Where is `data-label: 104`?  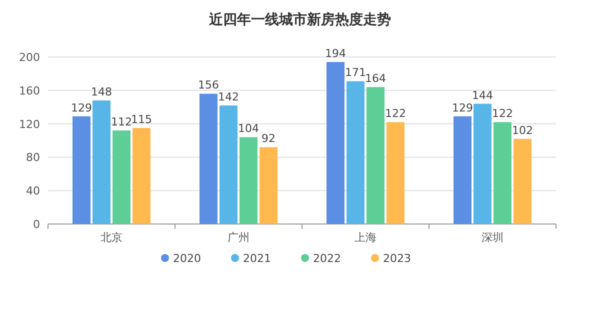
data-label: 104 is located at coordinates (248, 129).